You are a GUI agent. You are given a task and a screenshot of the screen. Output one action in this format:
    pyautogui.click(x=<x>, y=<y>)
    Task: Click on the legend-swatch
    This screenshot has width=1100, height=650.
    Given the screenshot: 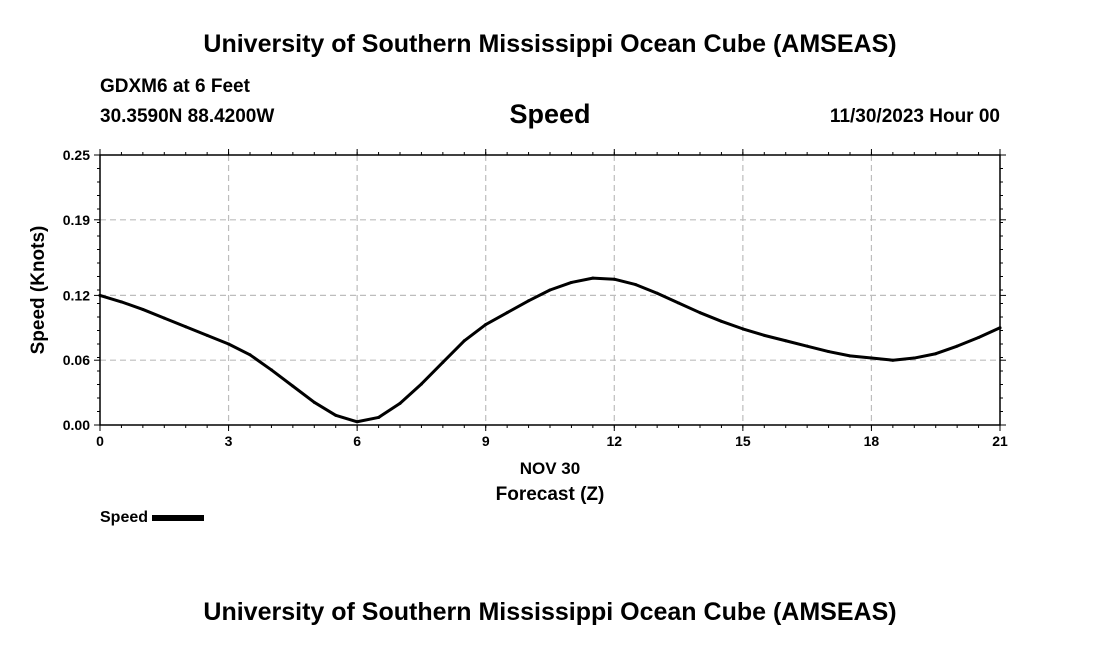 What is the action you would take?
    pyautogui.click(x=178, y=517)
    